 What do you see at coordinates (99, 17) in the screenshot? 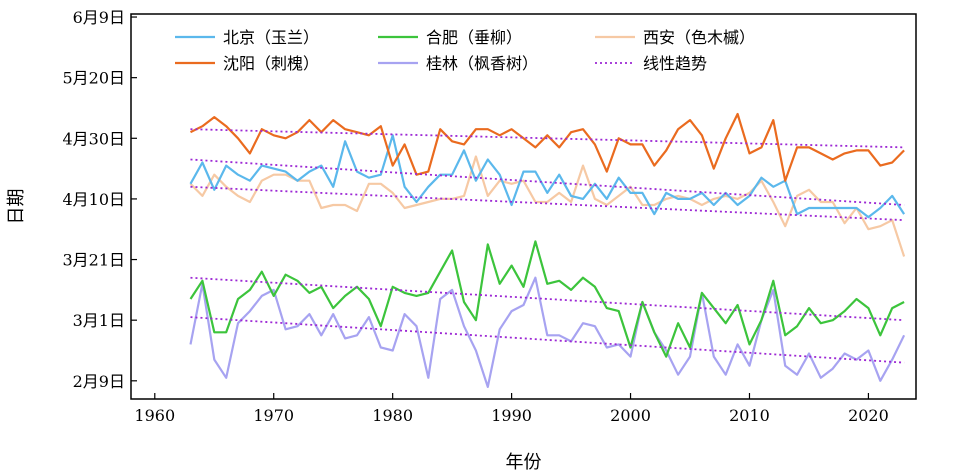
I see `y-tick-label: 6月9日` at bounding box center [99, 17].